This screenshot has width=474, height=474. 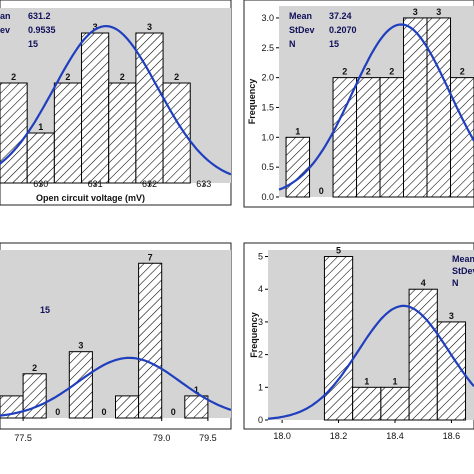 I want to click on y-tick-label: 1.5, so click(x=267, y=107).